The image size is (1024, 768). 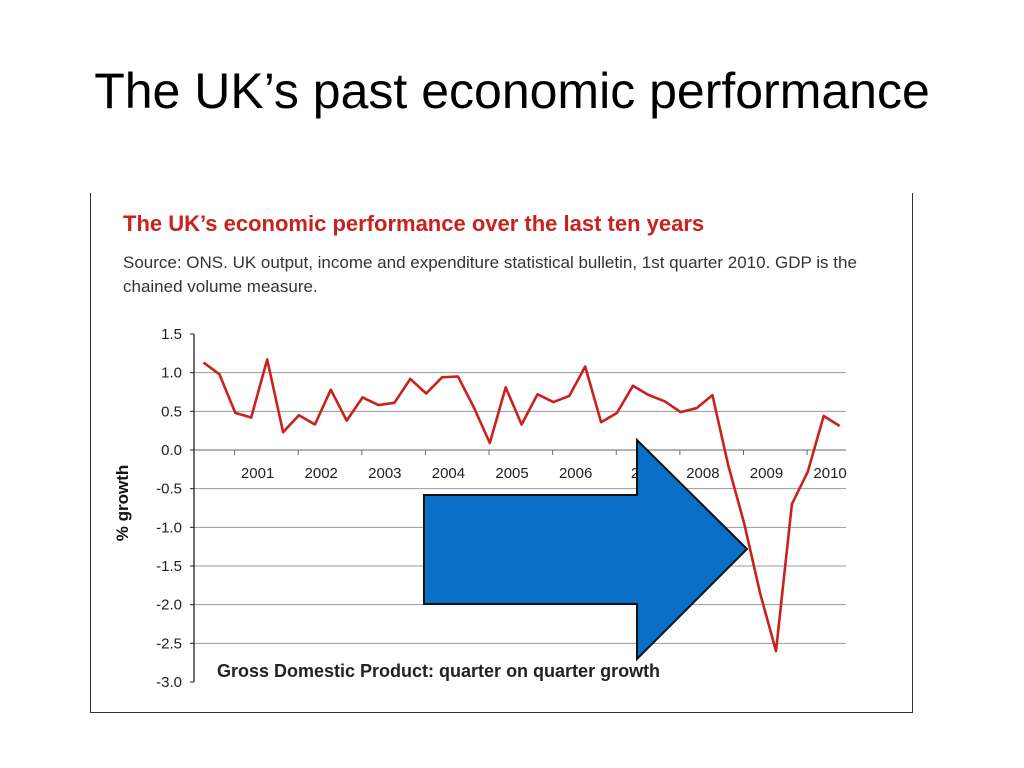 What do you see at coordinates (512, 91) in the screenshot?
I see `slide-title: The UK’s past economic performance` at bounding box center [512, 91].